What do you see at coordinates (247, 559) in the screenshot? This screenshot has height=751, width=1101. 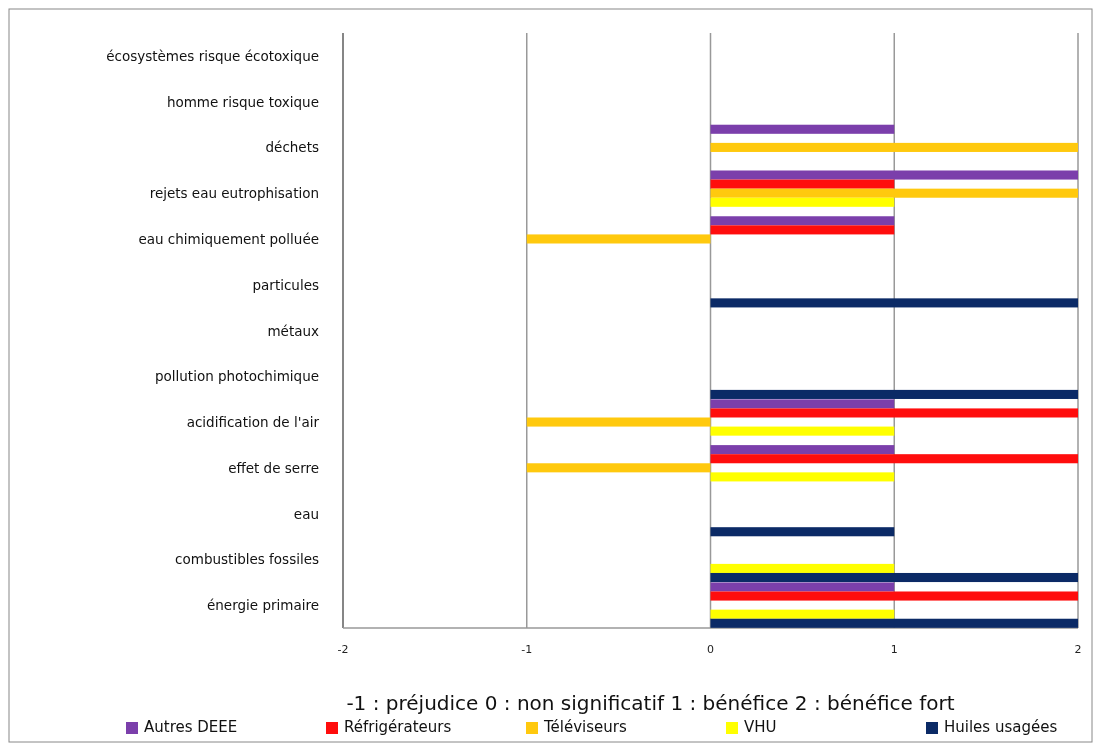 I see `y-tick-label: combustibles fossiles` at bounding box center [247, 559].